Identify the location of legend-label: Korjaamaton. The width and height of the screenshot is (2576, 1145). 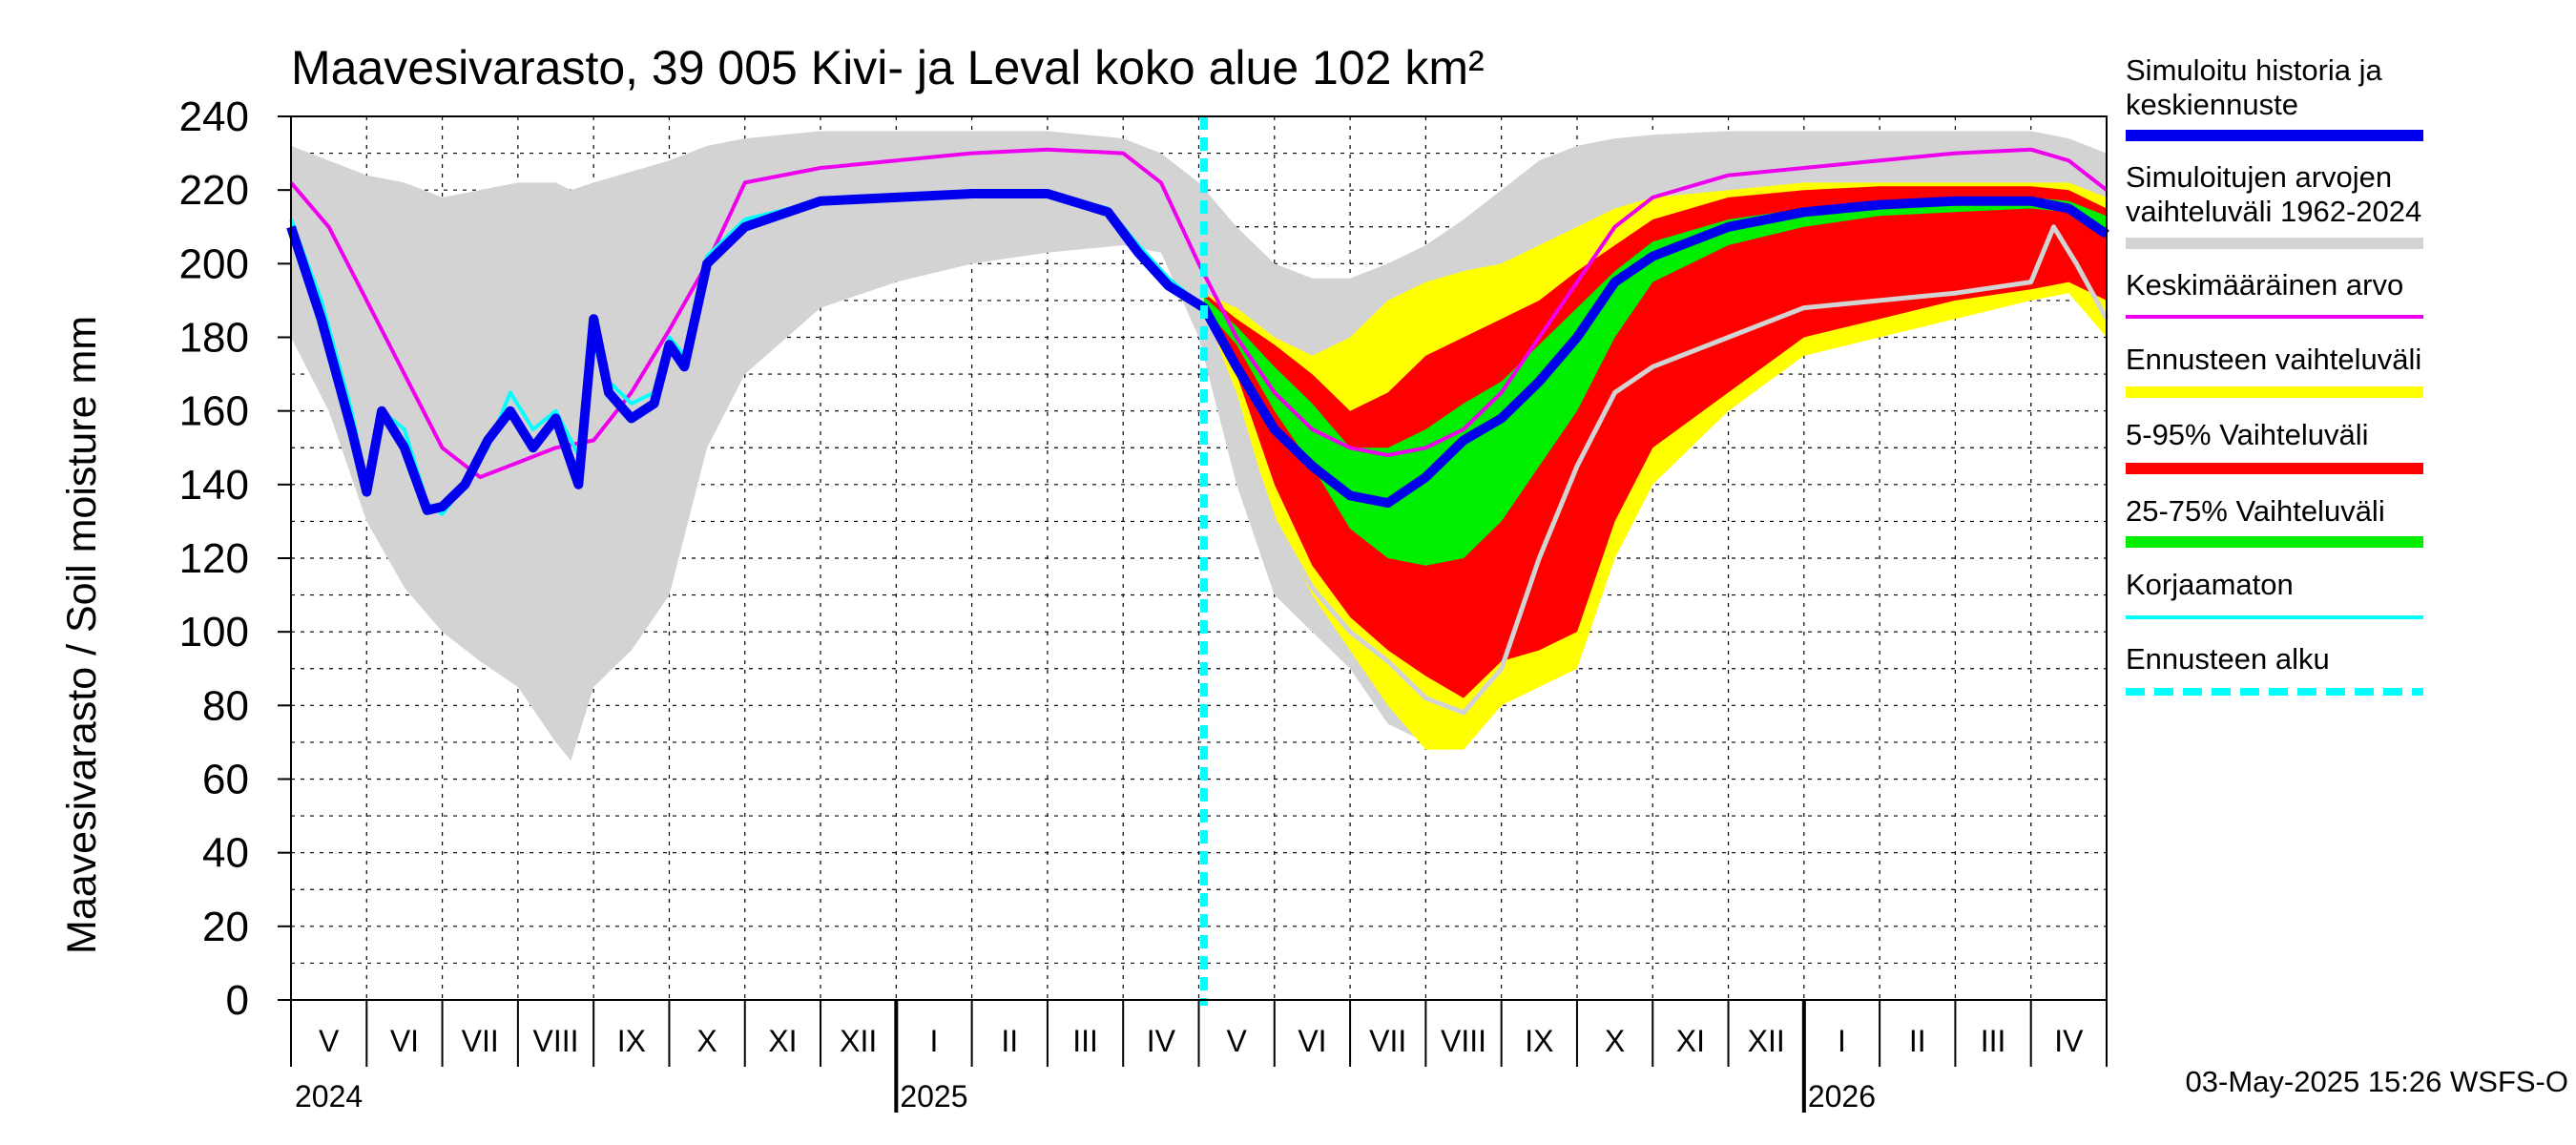
(2210, 585).